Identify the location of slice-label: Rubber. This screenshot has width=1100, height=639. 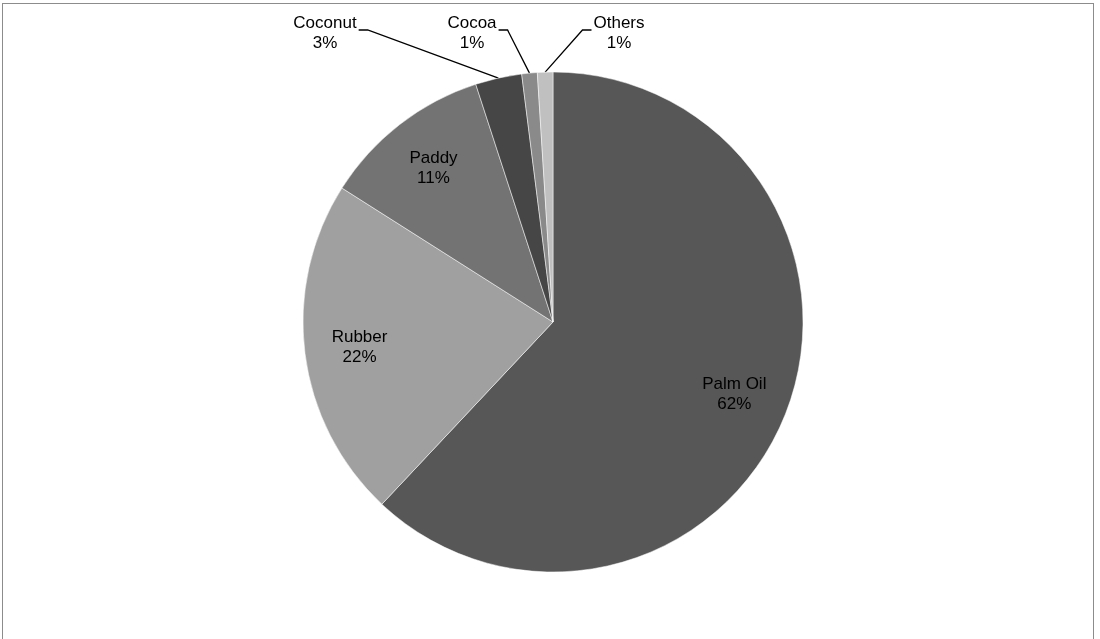
(359, 336).